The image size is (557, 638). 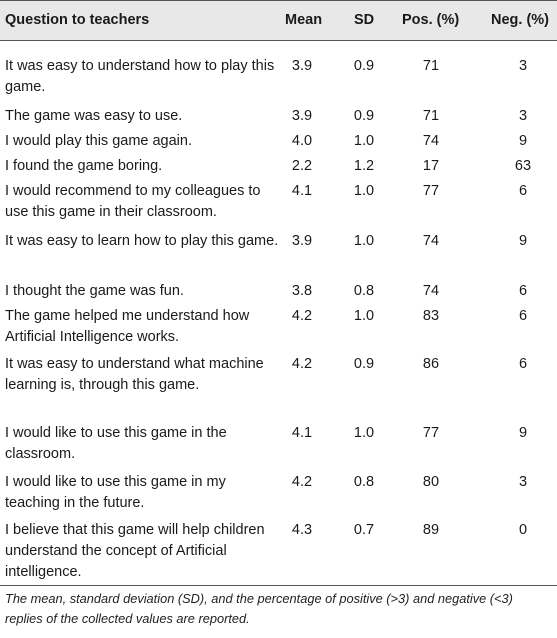 I want to click on pos-cell: 83, so click(x=431, y=316).